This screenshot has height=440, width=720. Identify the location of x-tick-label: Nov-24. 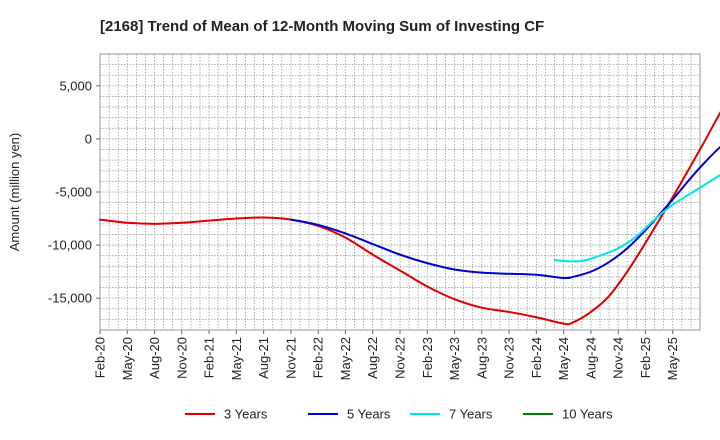
(618, 358).